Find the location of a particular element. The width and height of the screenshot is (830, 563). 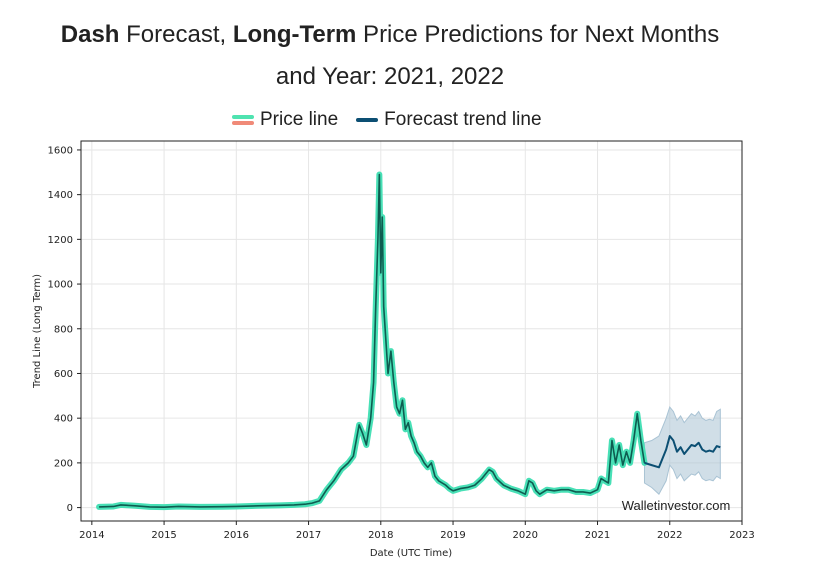

x-axis-label: Date (UTC Time) is located at coordinates (411, 553).